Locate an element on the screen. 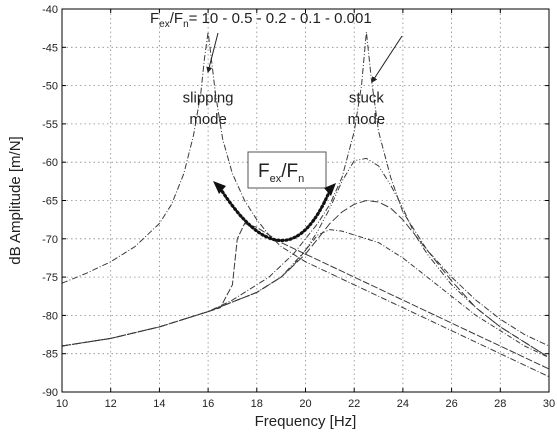  x-tick-label: 18 is located at coordinates (257, 404).